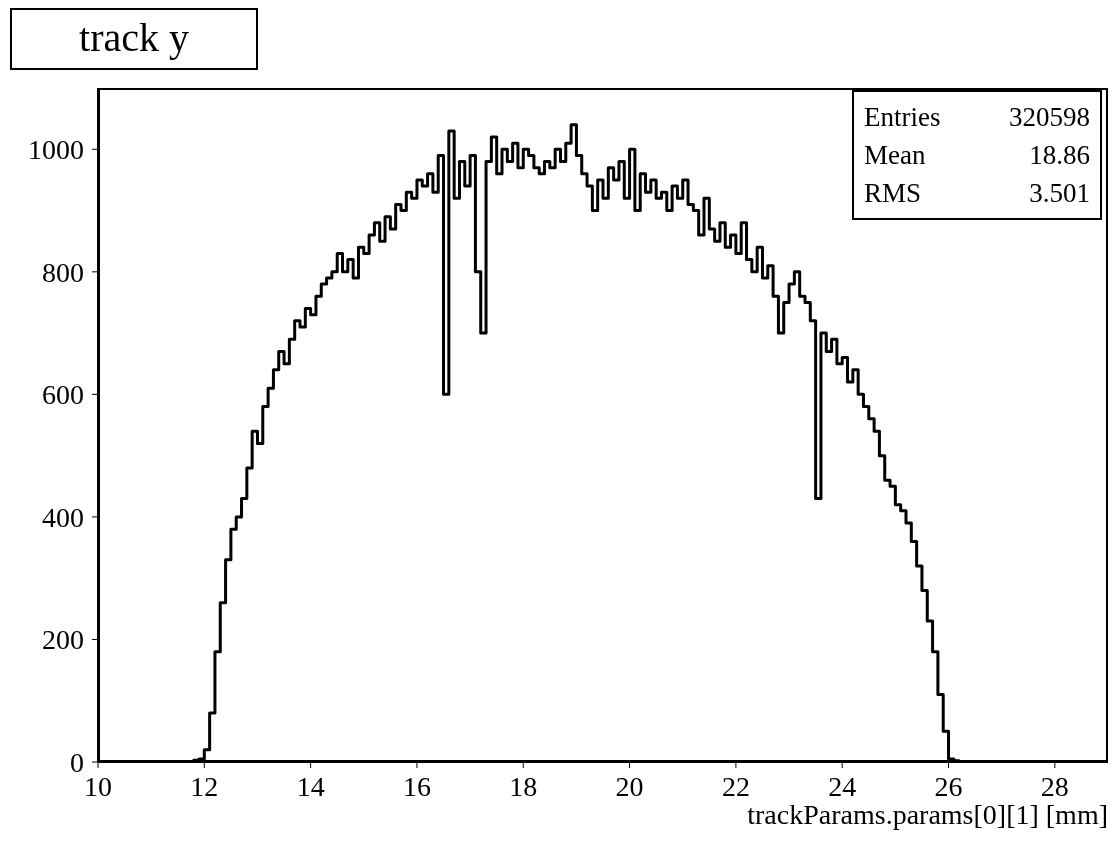 This screenshot has height=849, width=1113. What do you see at coordinates (977, 117) in the screenshot?
I see `text: Entries 320598` at bounding box center [977, 117].